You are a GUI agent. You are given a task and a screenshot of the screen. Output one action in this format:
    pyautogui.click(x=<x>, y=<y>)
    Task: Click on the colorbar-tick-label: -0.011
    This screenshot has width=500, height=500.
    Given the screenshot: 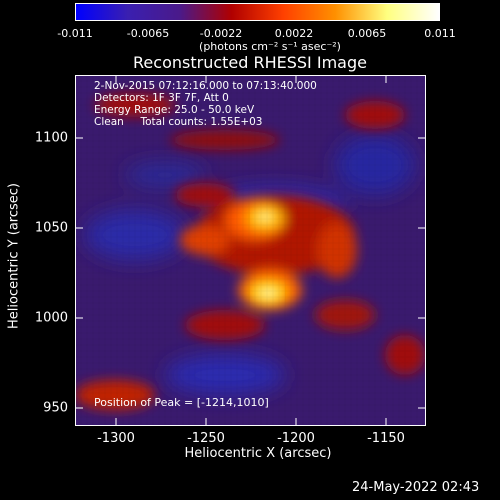 What is the action you would take?
    pyautogui.click(x=75, y=33)
    